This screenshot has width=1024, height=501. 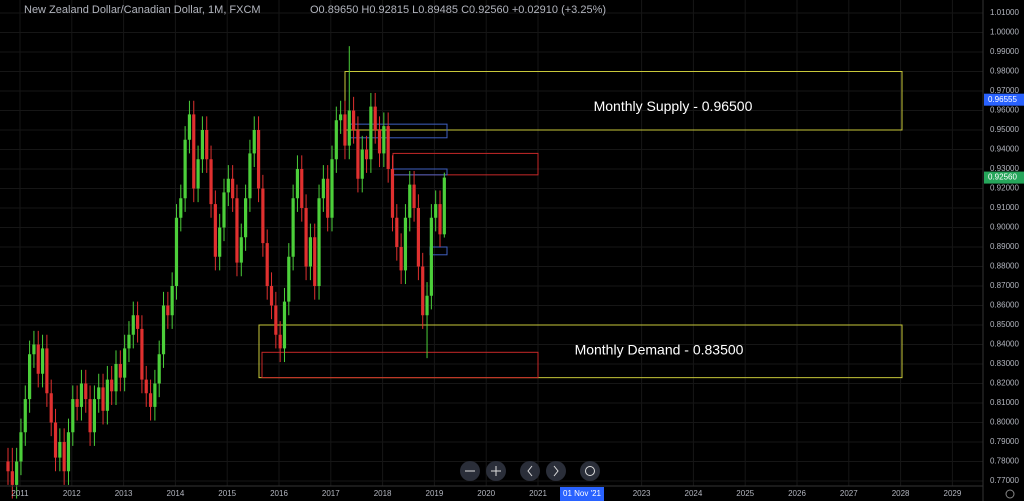 What do you see at coordinates (659, 350) in the screenshot?
I see `zone-label: Monthly Demand - 0.83500` at bounding box center [659, 350].